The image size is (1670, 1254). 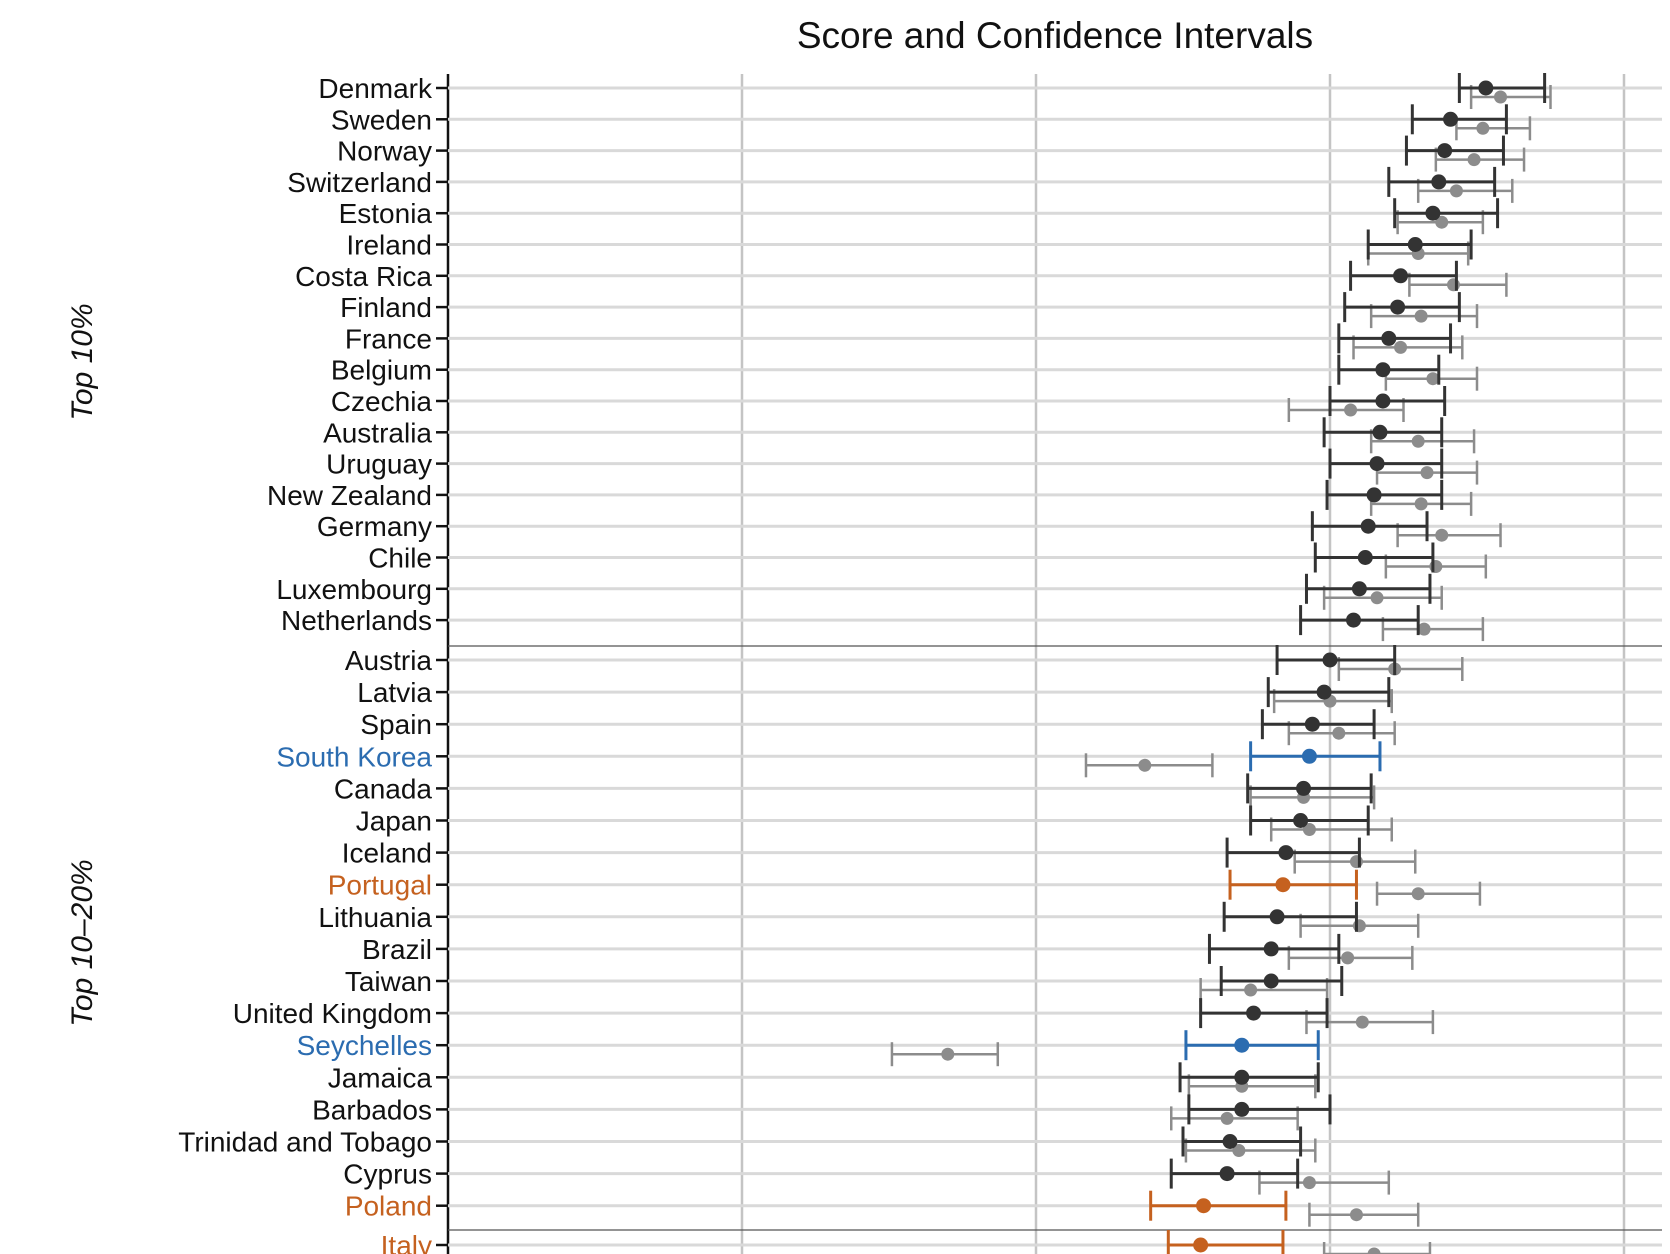 What do you see at coordinates (389, 245) in the screenshot?
I see `country-label: Ireland` at bounding box center [389, 245].